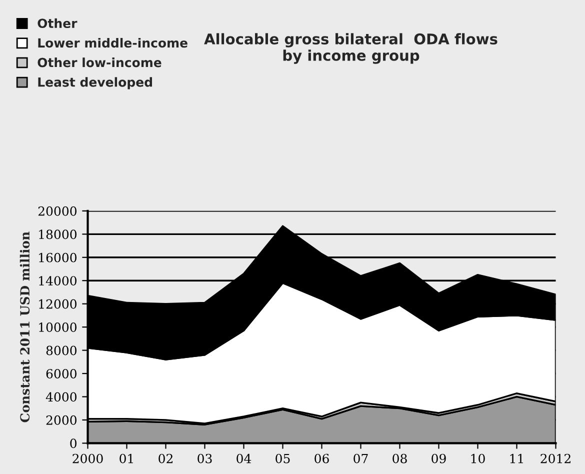 This screenshot has width=585, height=474. What do you see at coordinates (244, 459) in the screenshot?
I see `x-tick-label: 04` at bounding box center [244, 459].